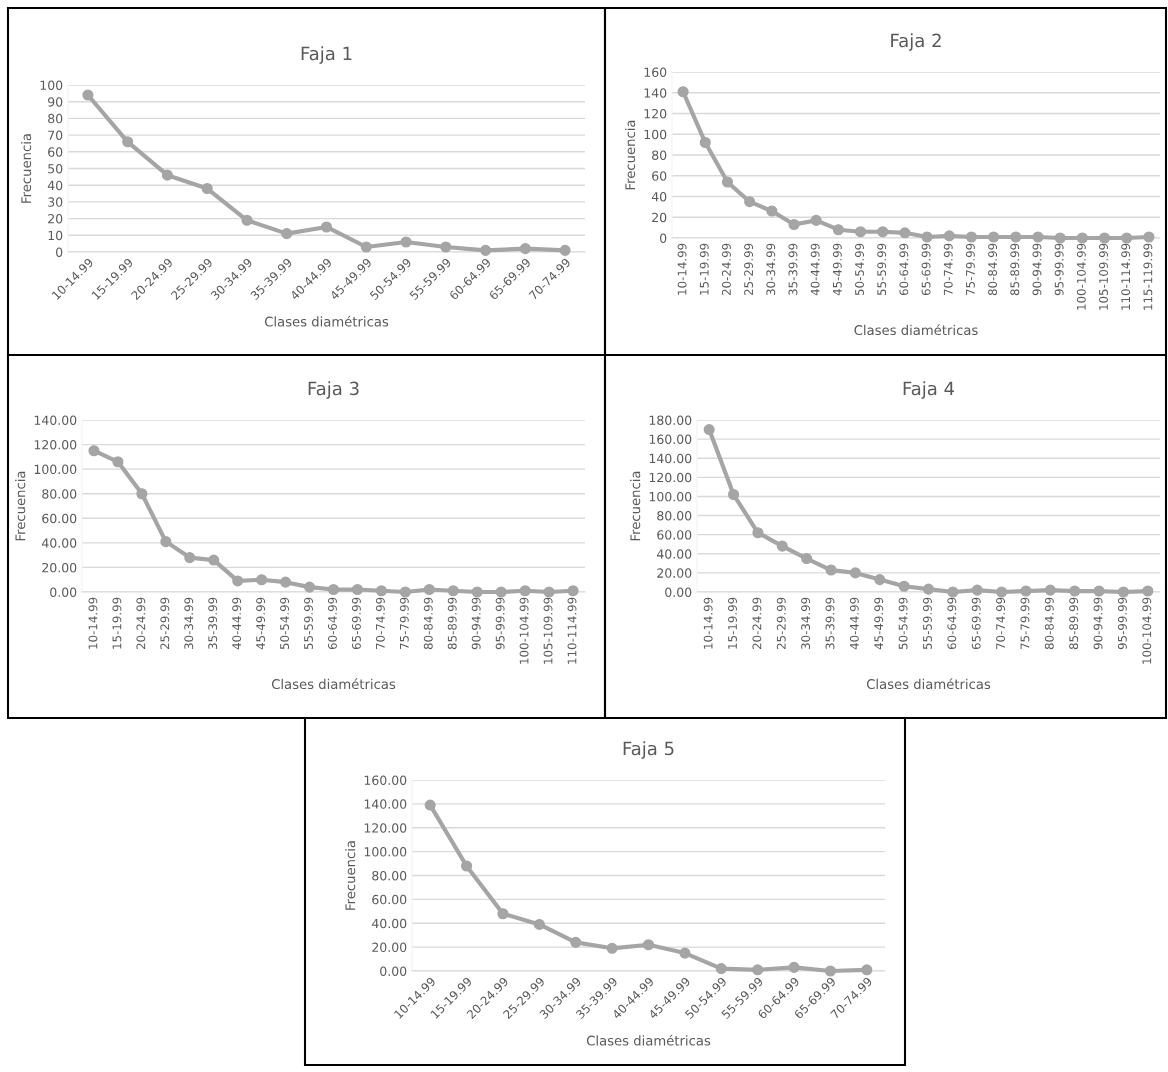  What do you see at coordinates (916, 42) in the screenshot?
I see `chart-title: Faja 2` at bounding box center [916, 42].